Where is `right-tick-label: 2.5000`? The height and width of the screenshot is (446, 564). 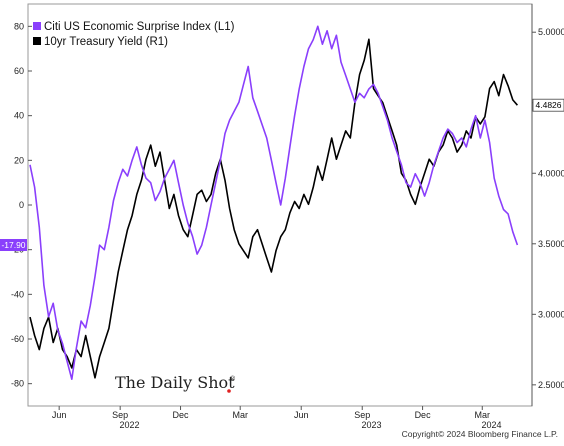
right-tick-label: 2.5000 is located at coordinates (551, 385).